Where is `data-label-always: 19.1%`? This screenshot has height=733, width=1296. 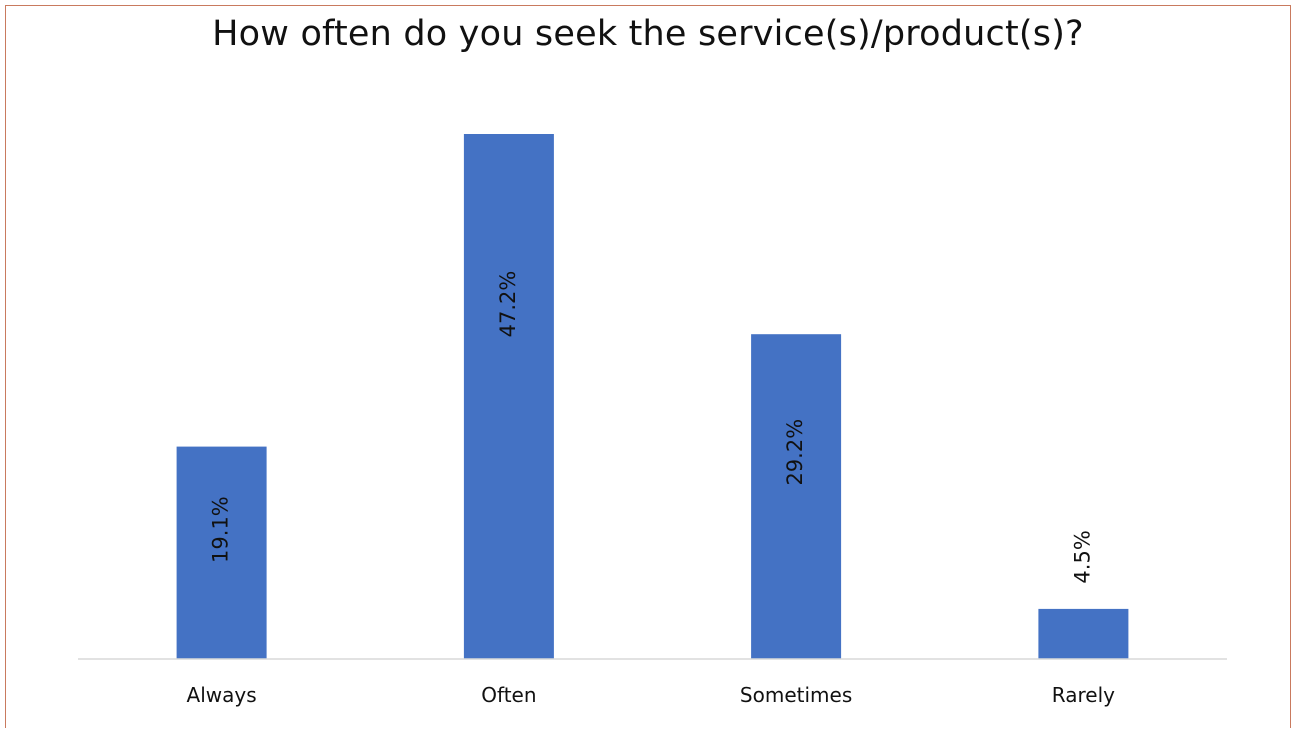
data-label-always: 19.1% is located at coordinates (221, 529).